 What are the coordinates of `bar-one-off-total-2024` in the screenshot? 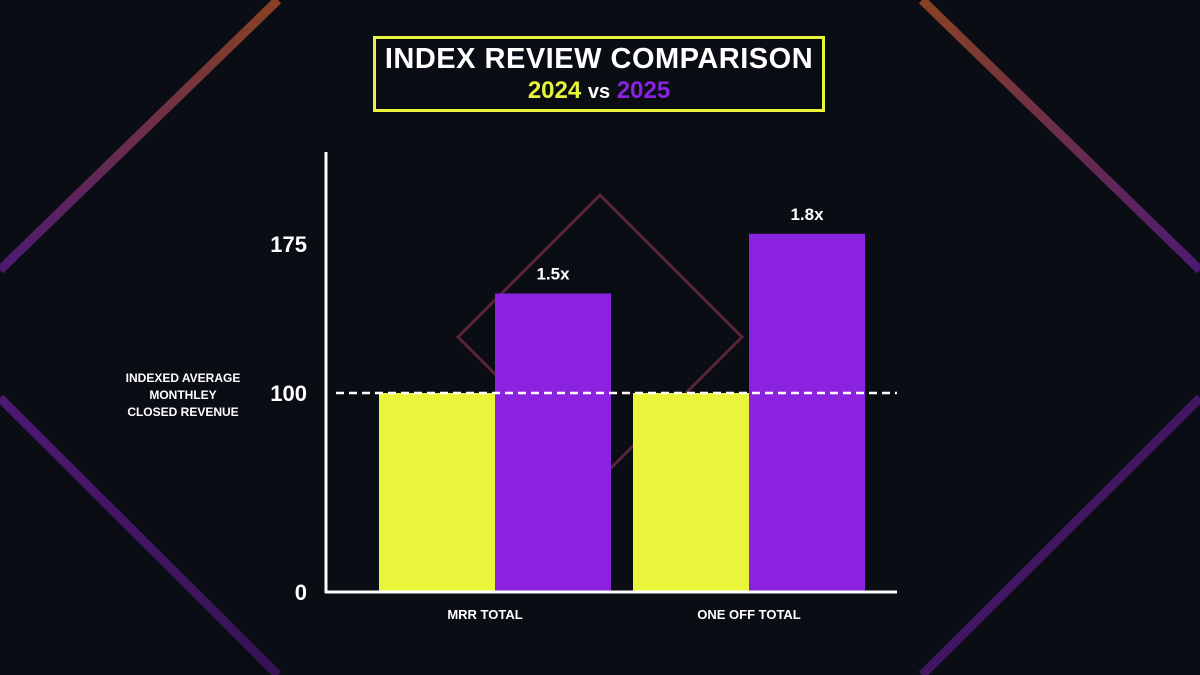 It's located at (691, 492).